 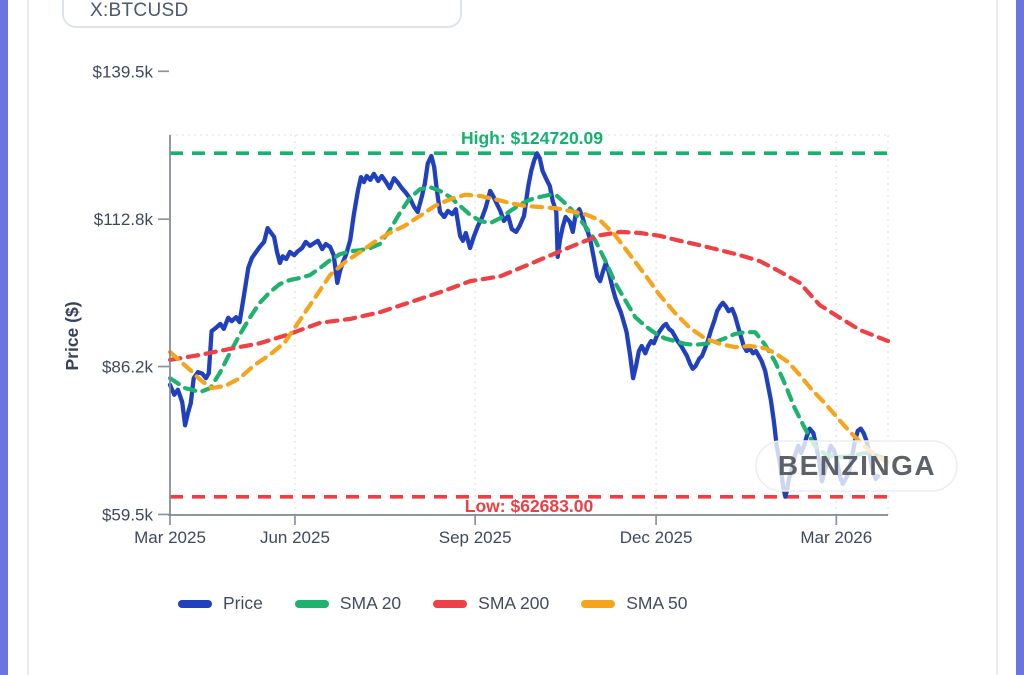 I want to click on low-annotation: Low: $62683.00, so click(x=529, y=506).